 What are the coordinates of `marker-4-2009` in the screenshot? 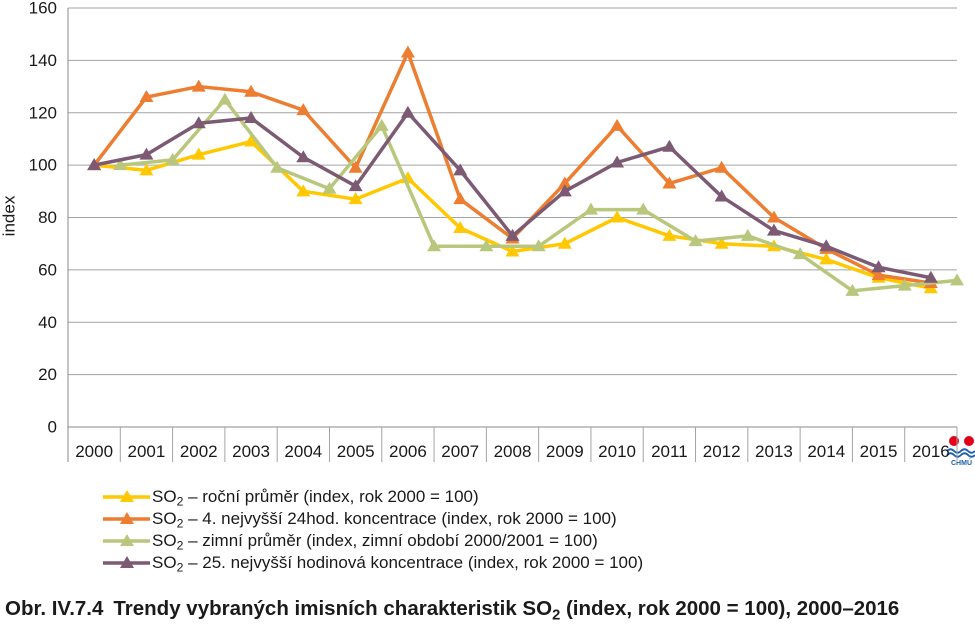 It's located at (564, 190).